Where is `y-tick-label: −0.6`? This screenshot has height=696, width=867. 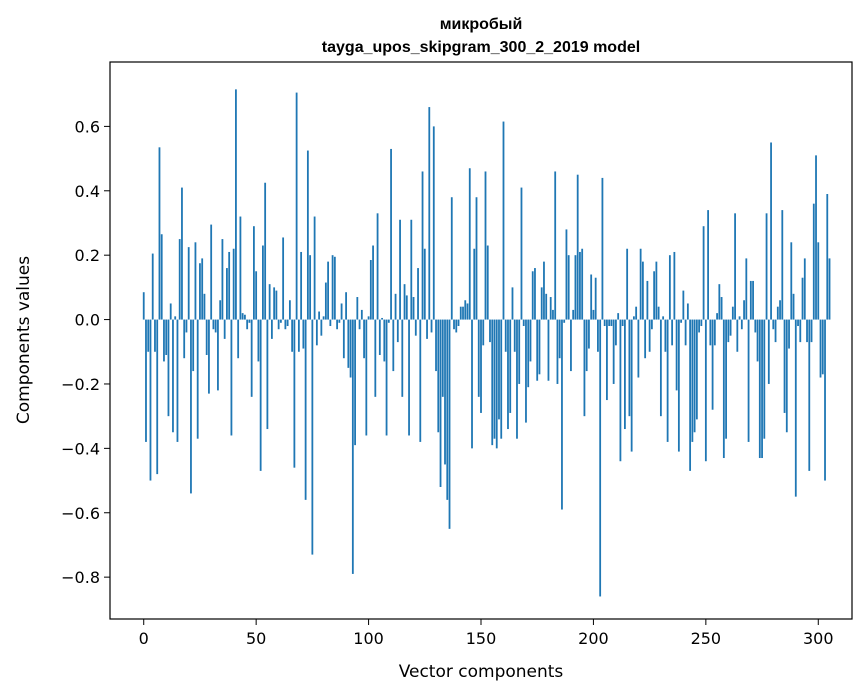 y-tick-label: −0.6 is located at coordinates (80, 513).